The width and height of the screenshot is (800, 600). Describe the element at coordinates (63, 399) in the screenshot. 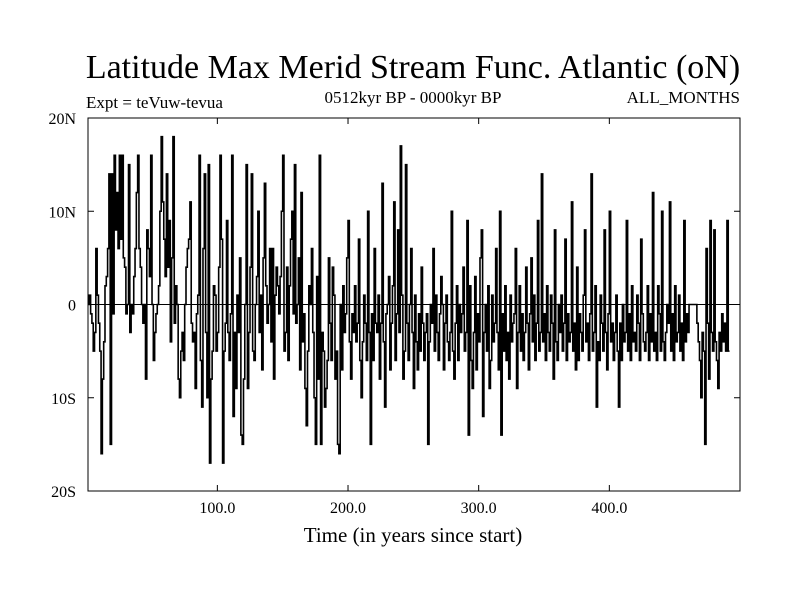

I see `y-tick-label-3: 10S` at that location.